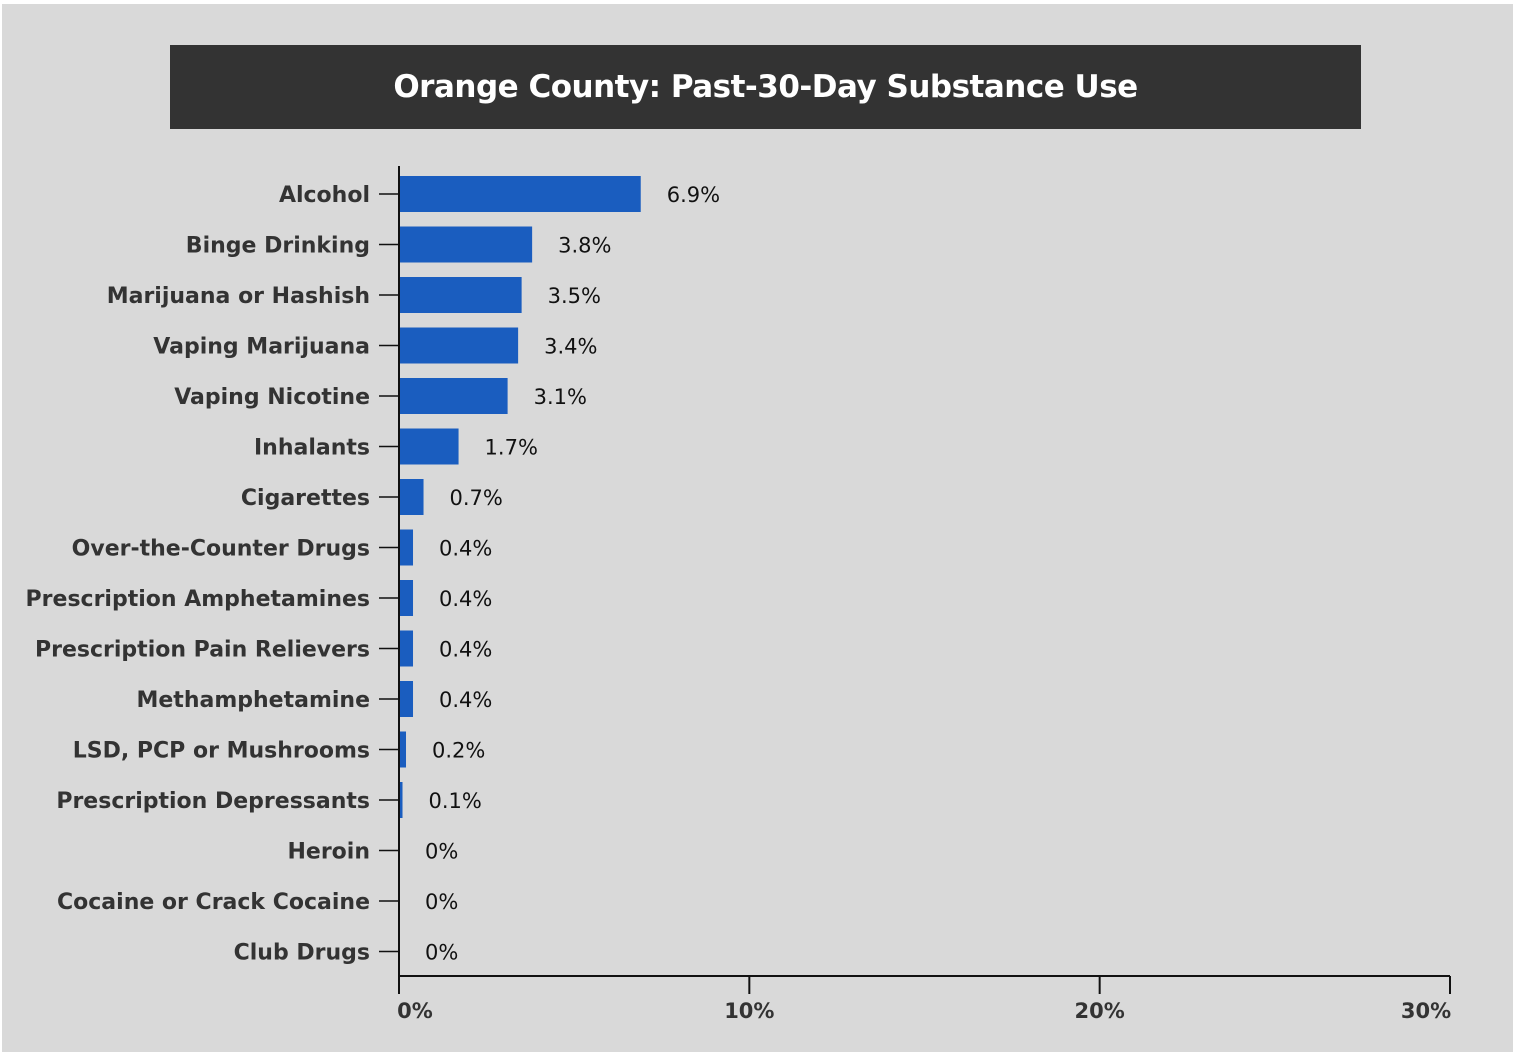  I want to click on category-label: Cocaine or Crack Cocaine, so click(213, 902).